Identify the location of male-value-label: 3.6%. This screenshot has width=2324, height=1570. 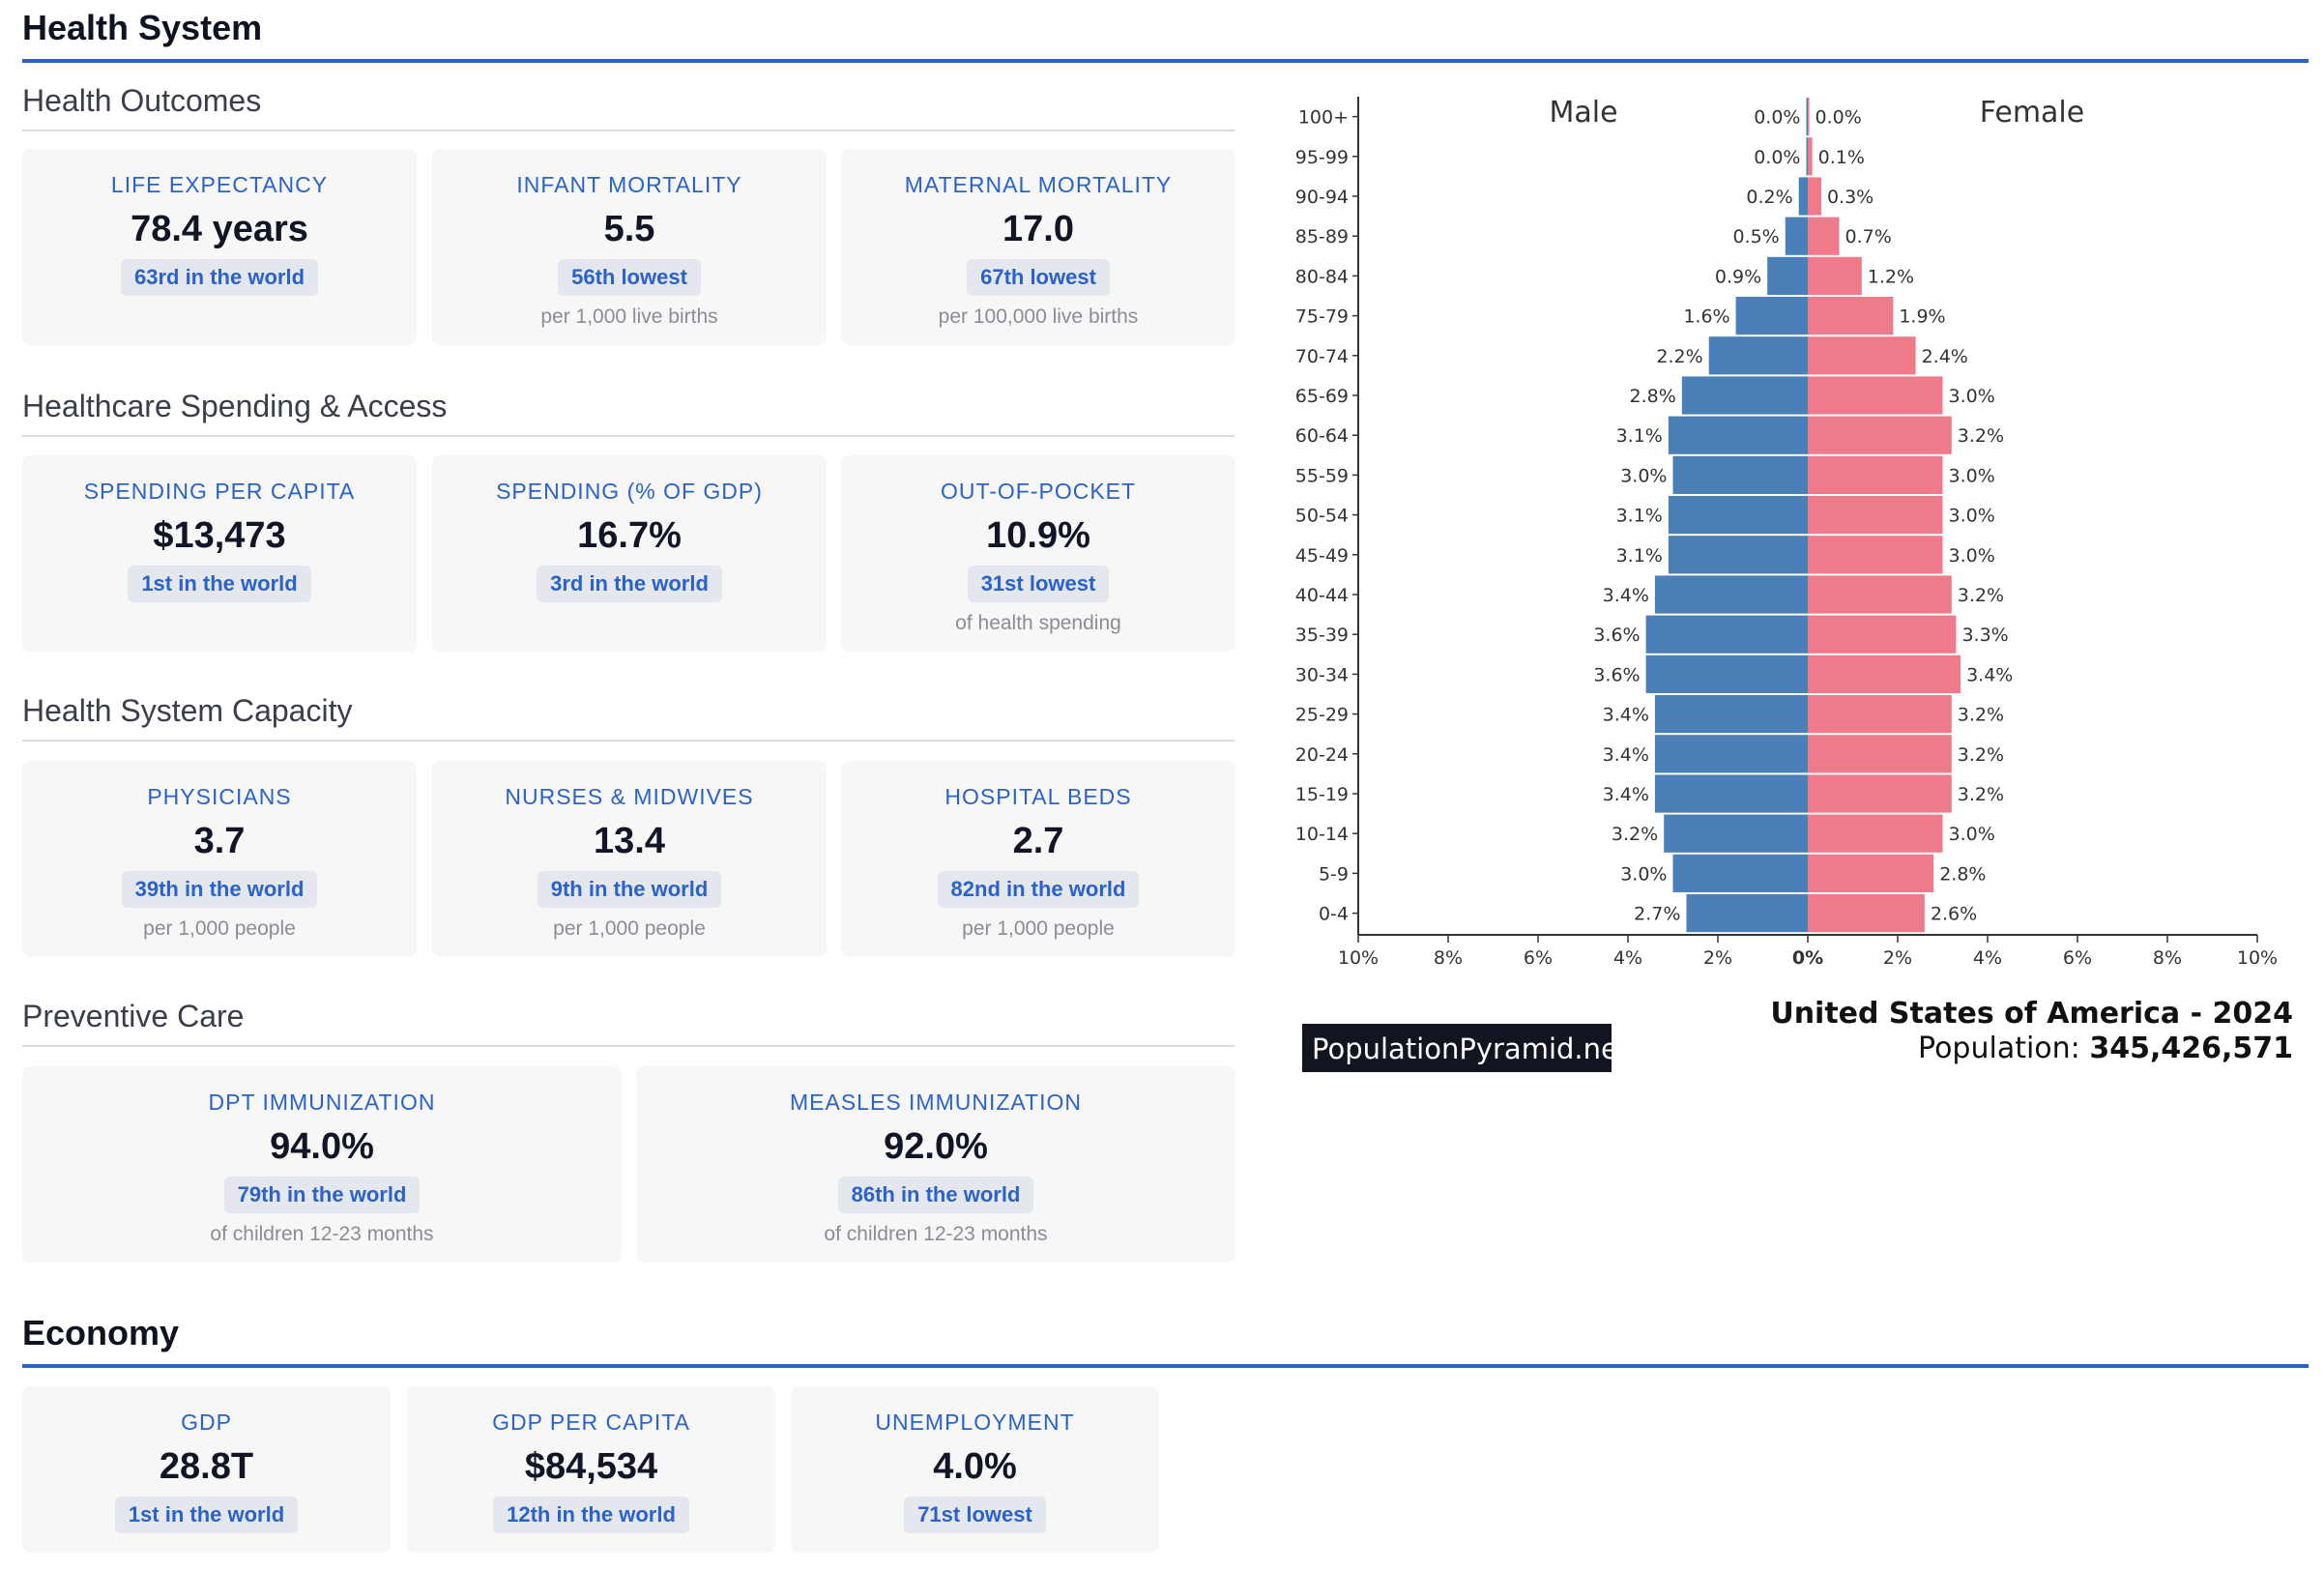
(1616, 674).